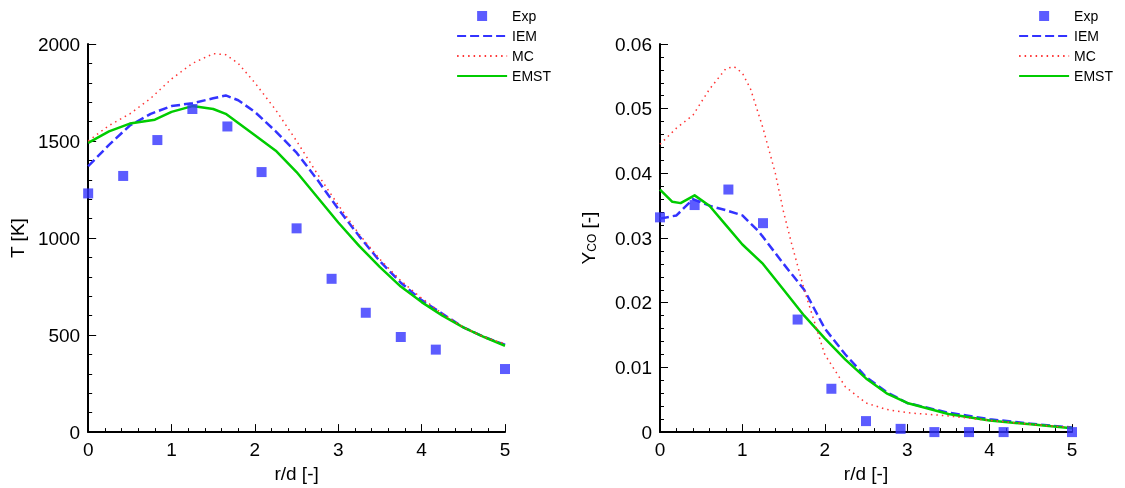  I want to click on y-tick-label: 0.05, so click(633, 109).